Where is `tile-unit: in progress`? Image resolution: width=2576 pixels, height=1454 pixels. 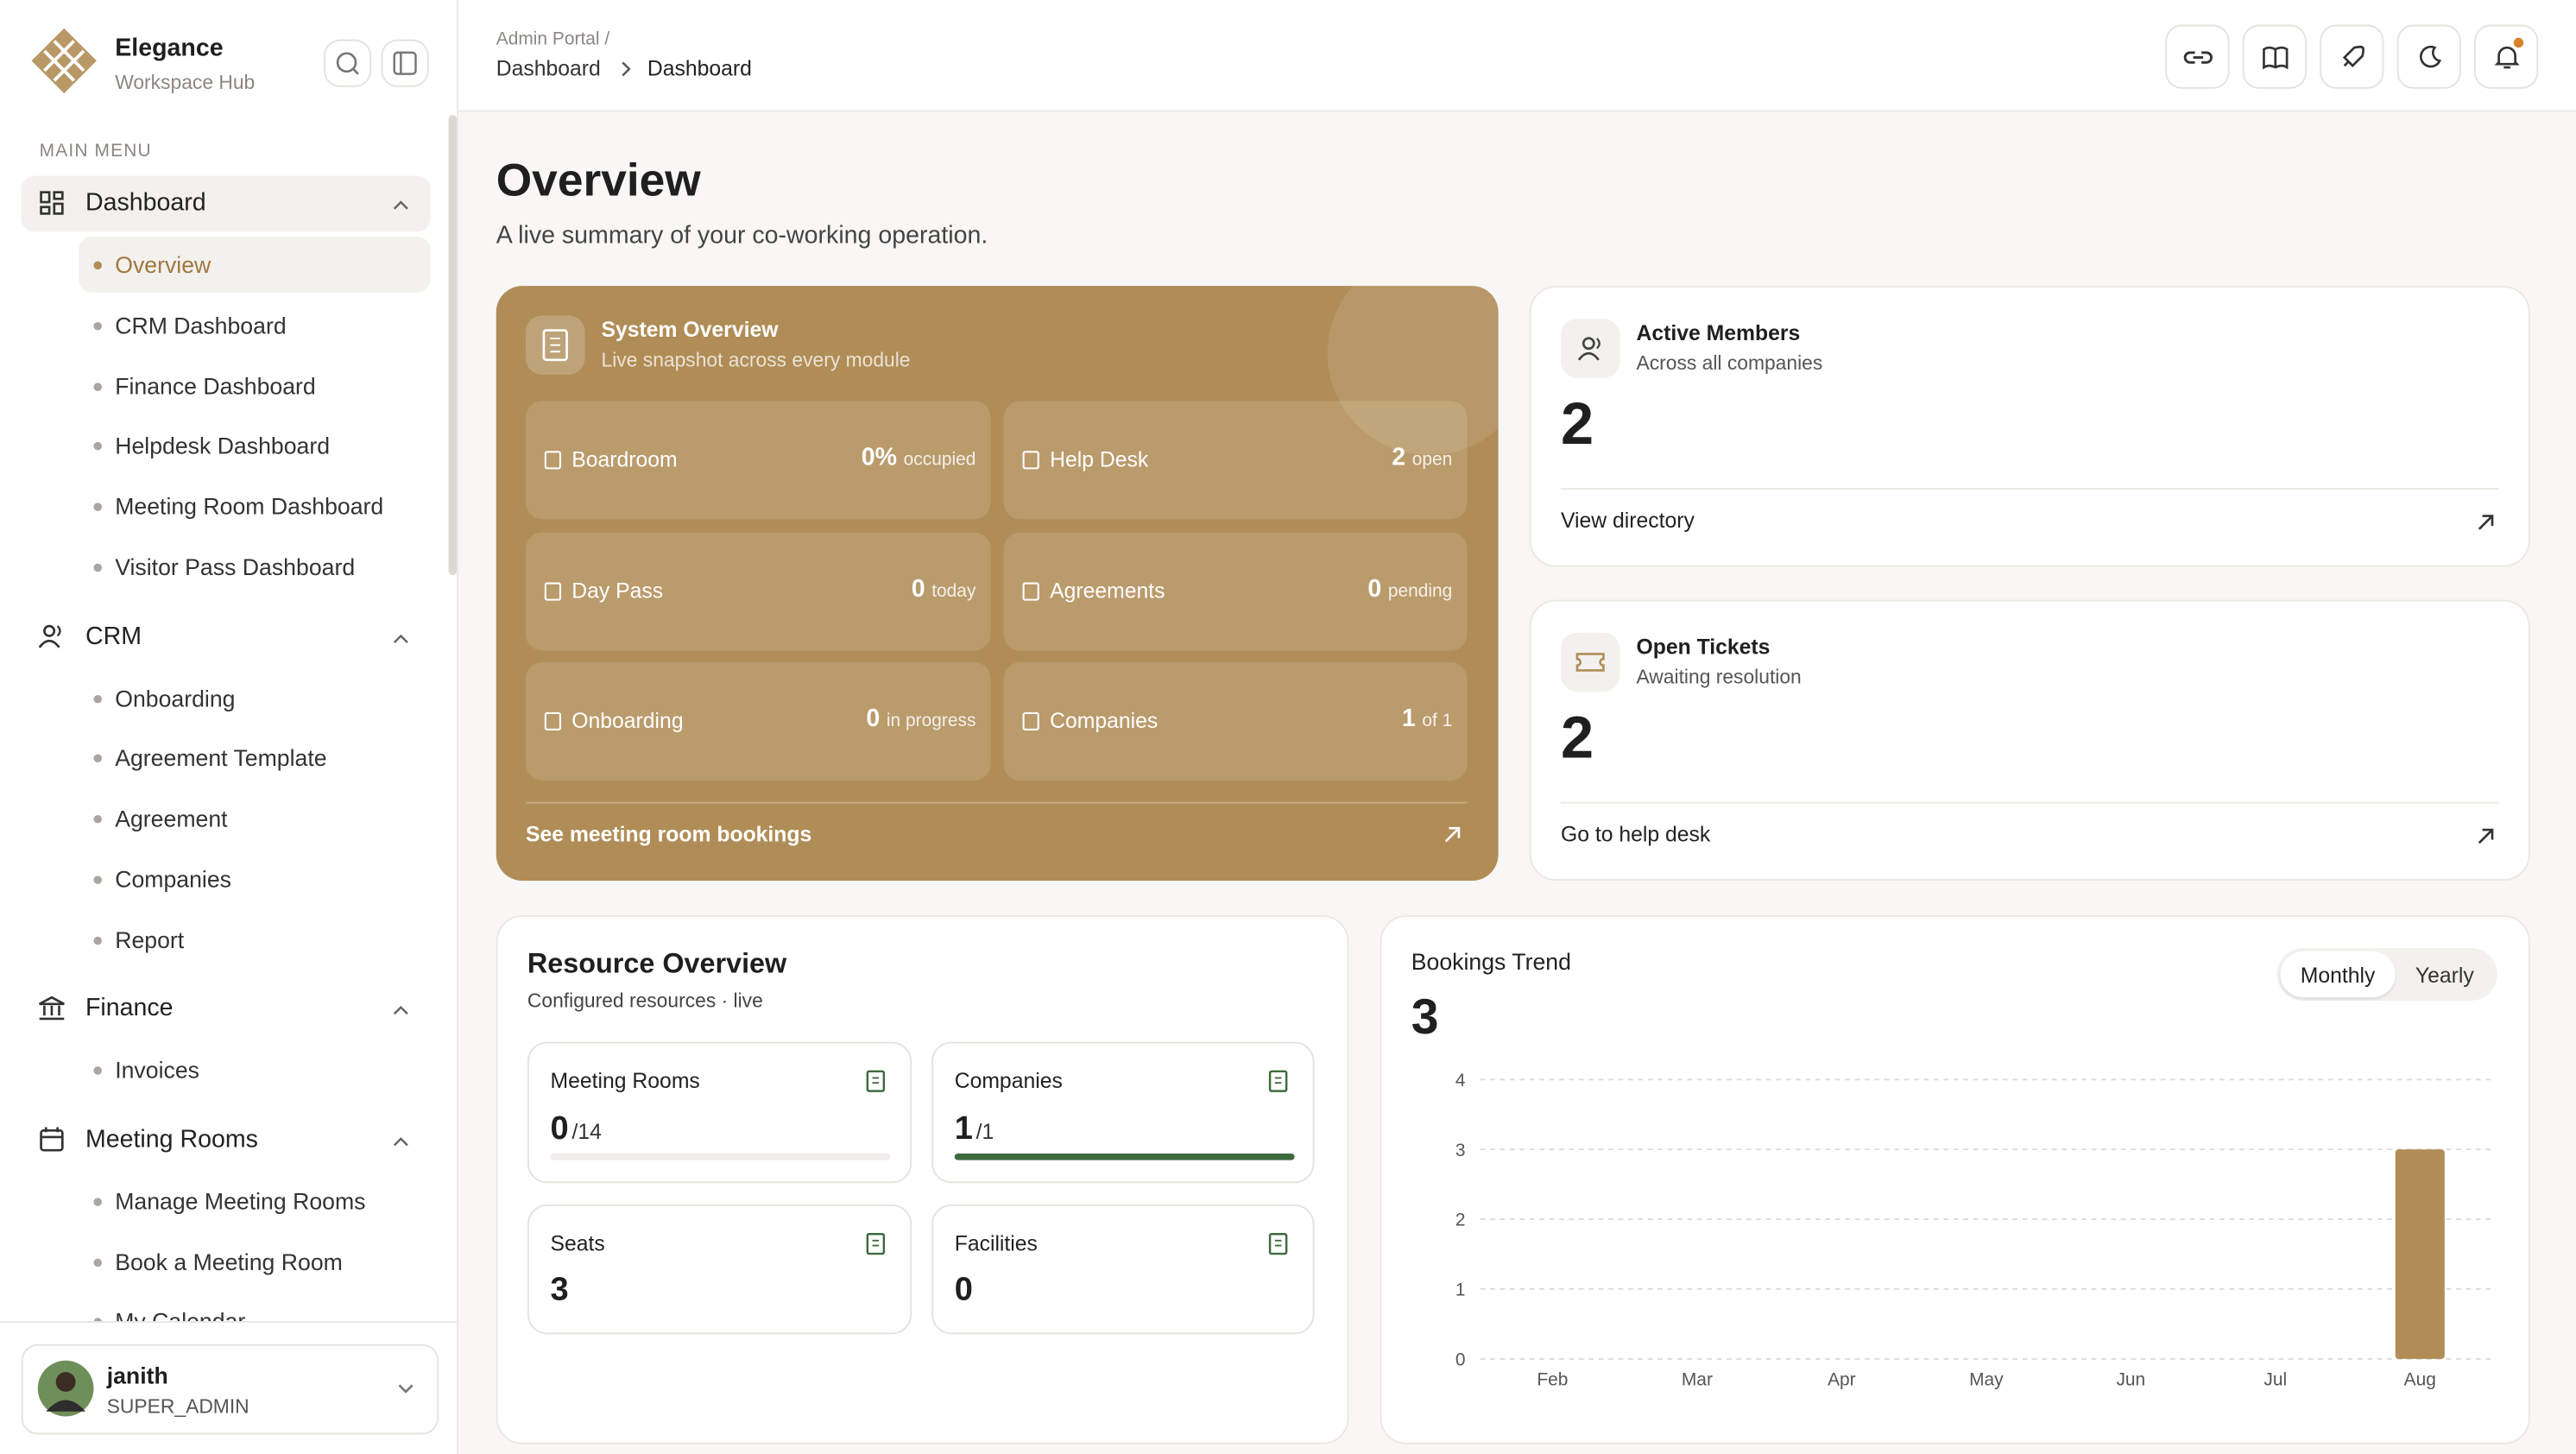 tile-unit: in progress is located at coordinates (931, 721).